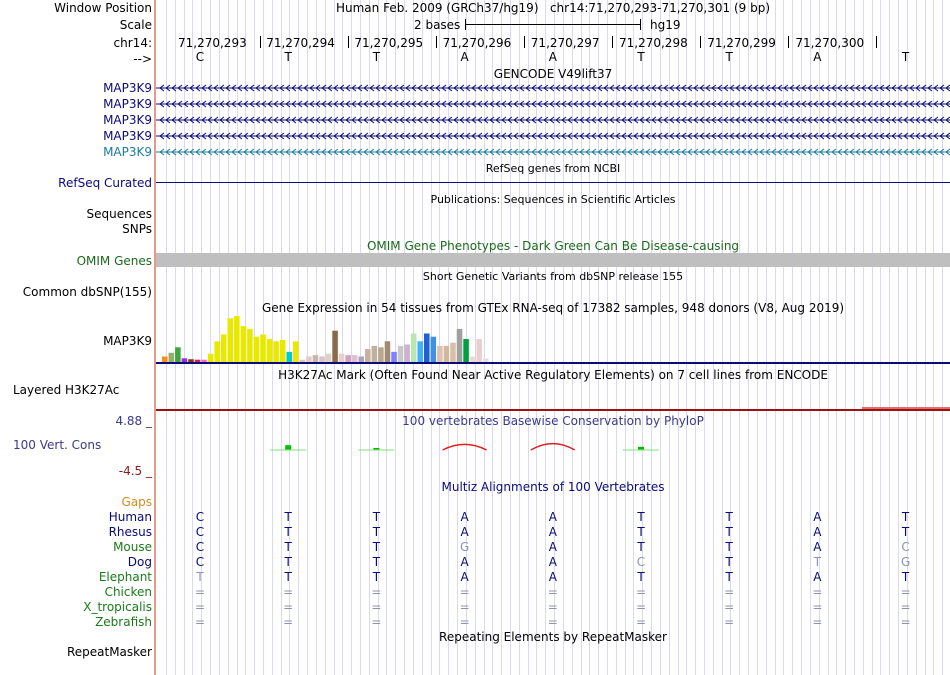 The height and width of the screenshot is (675, 950). What do you see at coordinates (125, 577) in the screenshot?
I see `species-label: Elephant` at bounding box center [125, 577].